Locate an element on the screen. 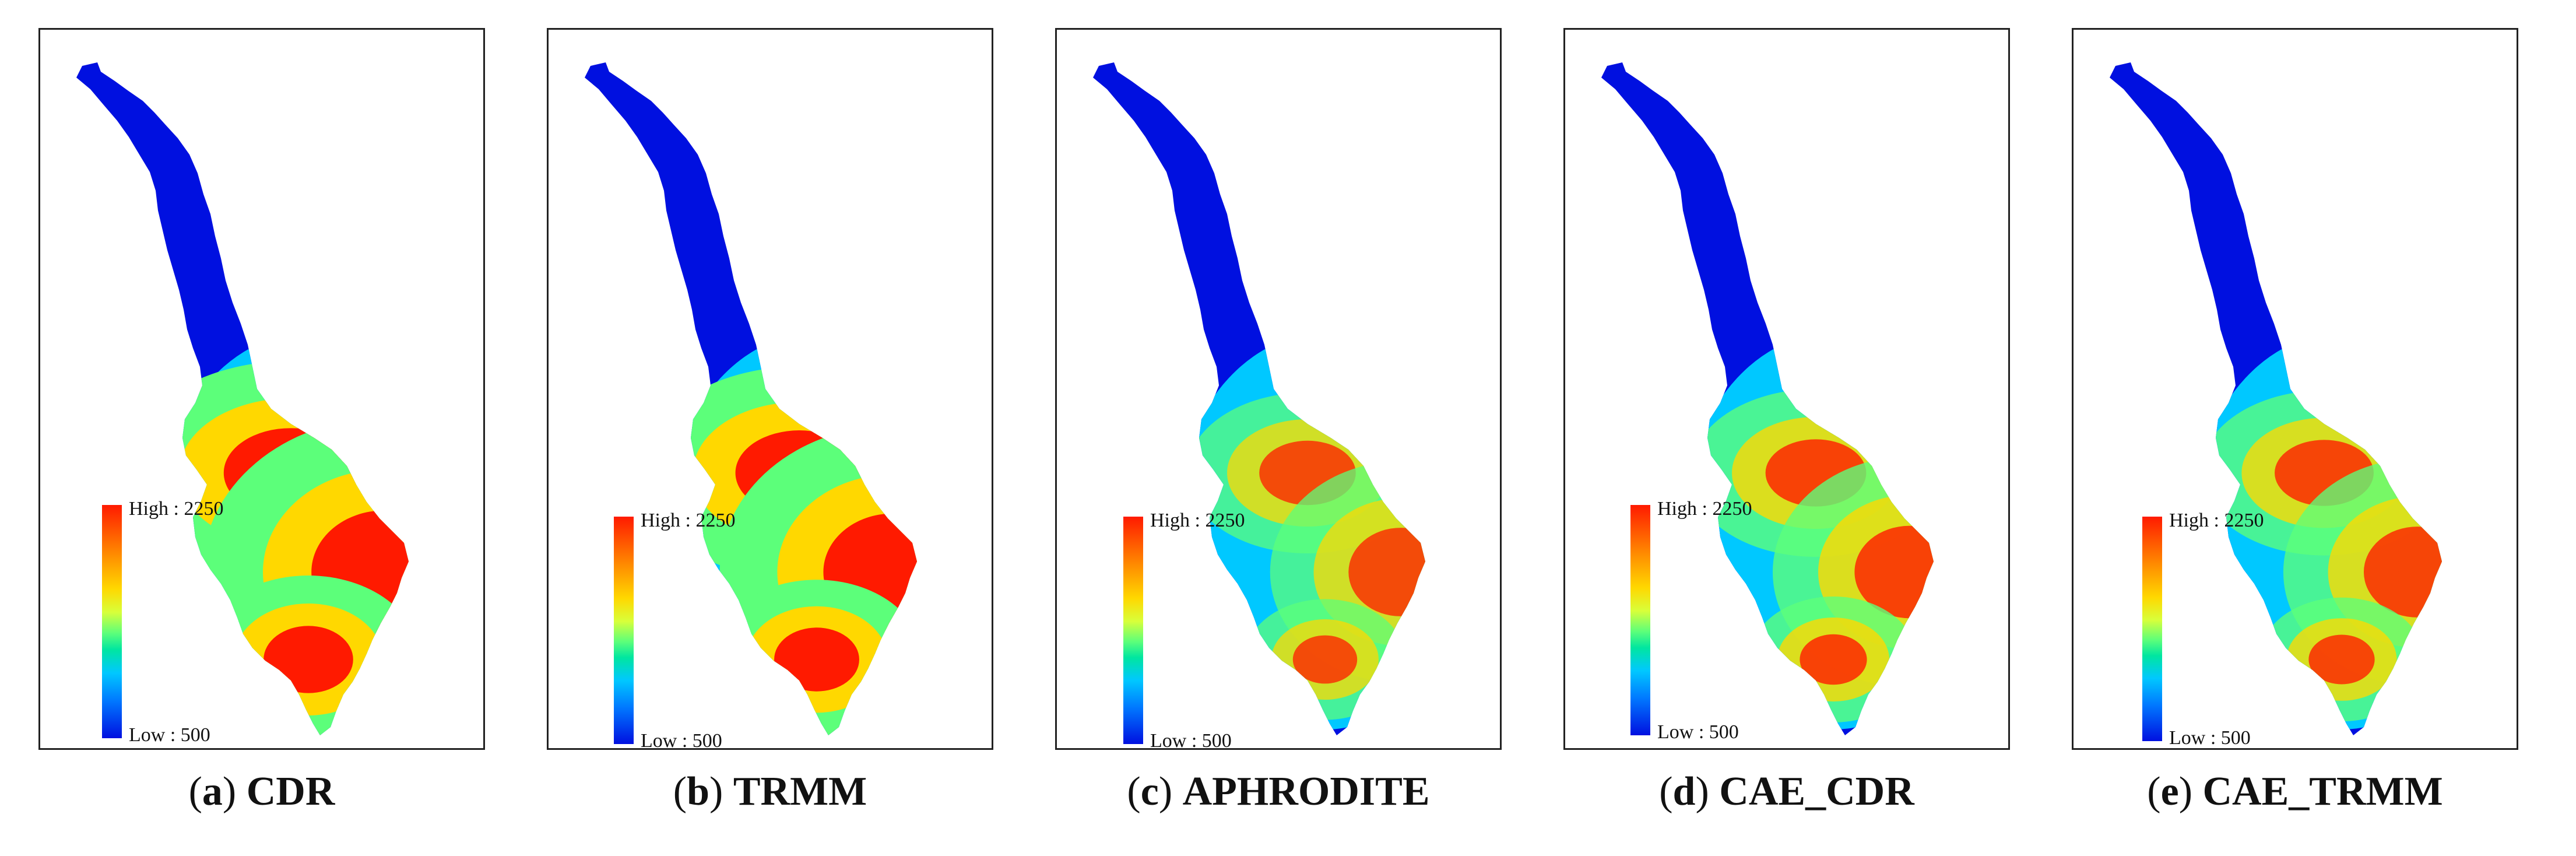 The width and height of the screenshot is (2576, 856). caption-letter: c is located at coordinates (1149, 791).